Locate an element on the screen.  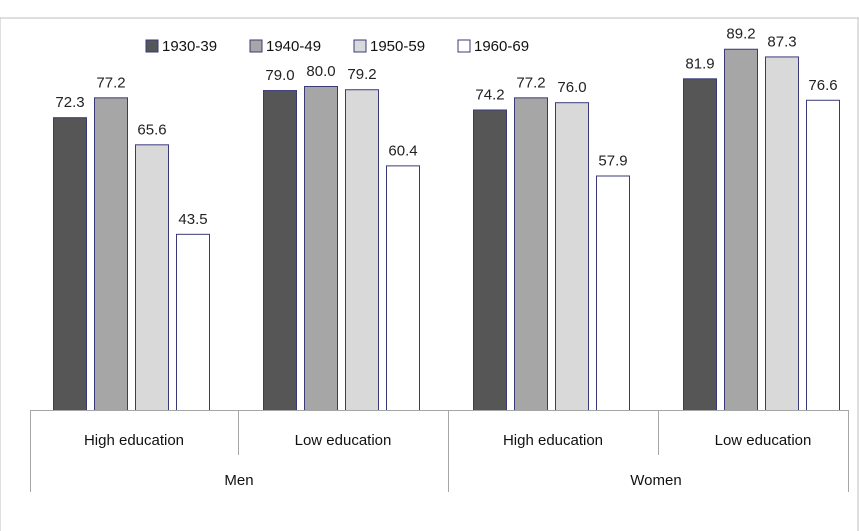
data-label-1930-39-cat3: 81.9 is located at coordinates (699, 63).